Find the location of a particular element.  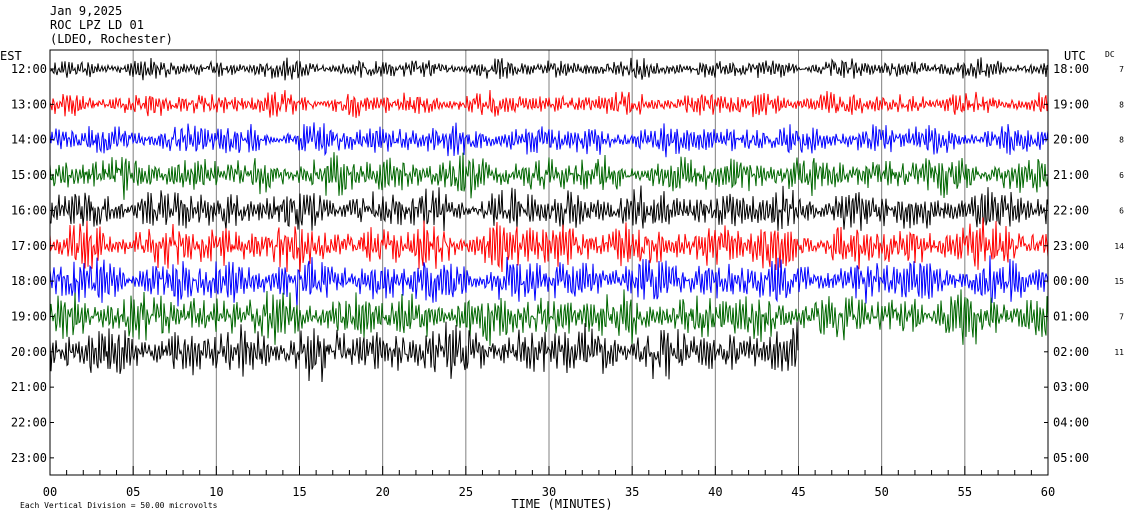

est-label: 15:00 is located at coordinates (29, 175).